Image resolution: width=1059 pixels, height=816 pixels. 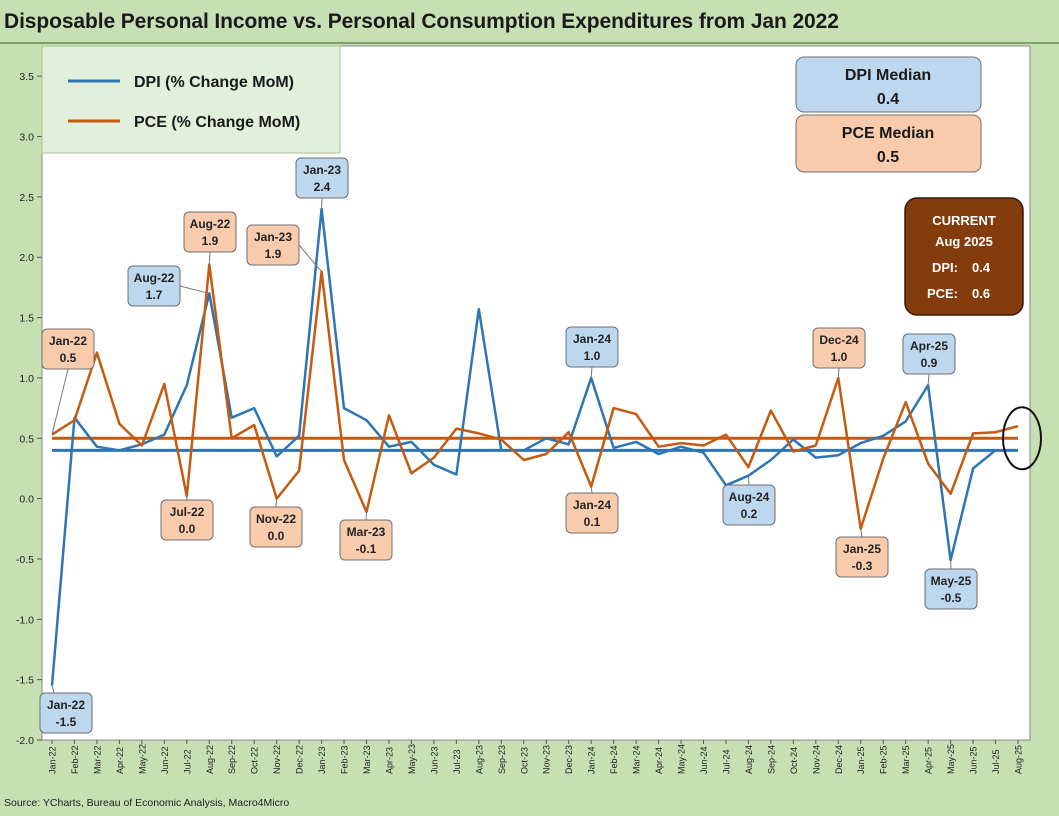 What do you see at coordinates (26, 138) in the screenshot?
I see `y-tick-label: 3.0` at bounding box center [26, 138].